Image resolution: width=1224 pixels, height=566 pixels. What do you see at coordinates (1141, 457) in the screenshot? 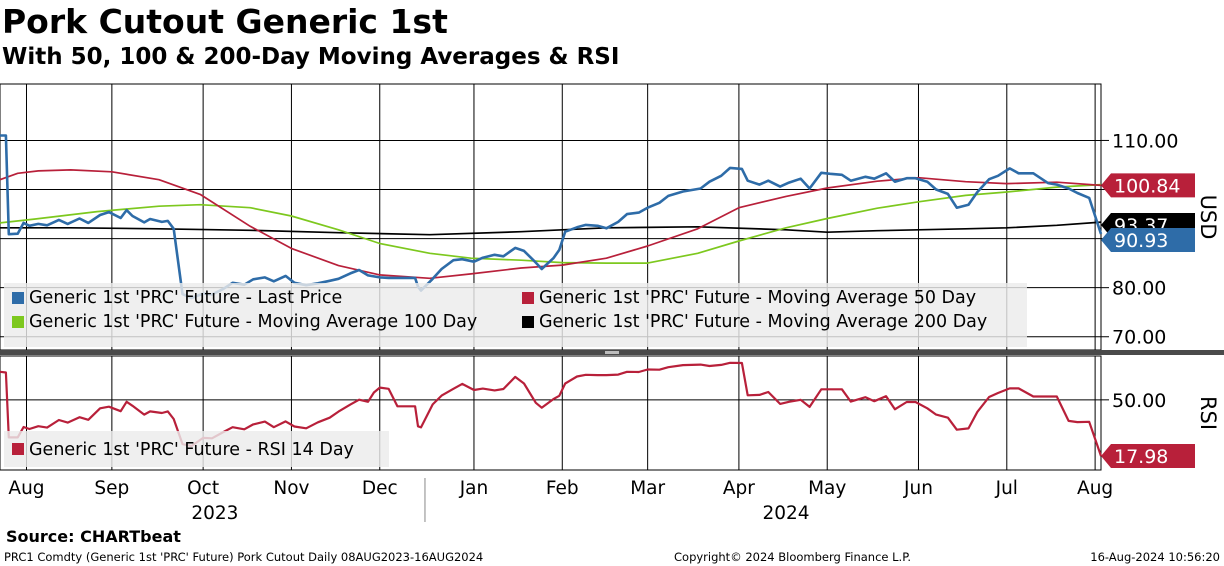
I see `last-label-rsi-text: 17.98` at bounding box center [1141, 457].